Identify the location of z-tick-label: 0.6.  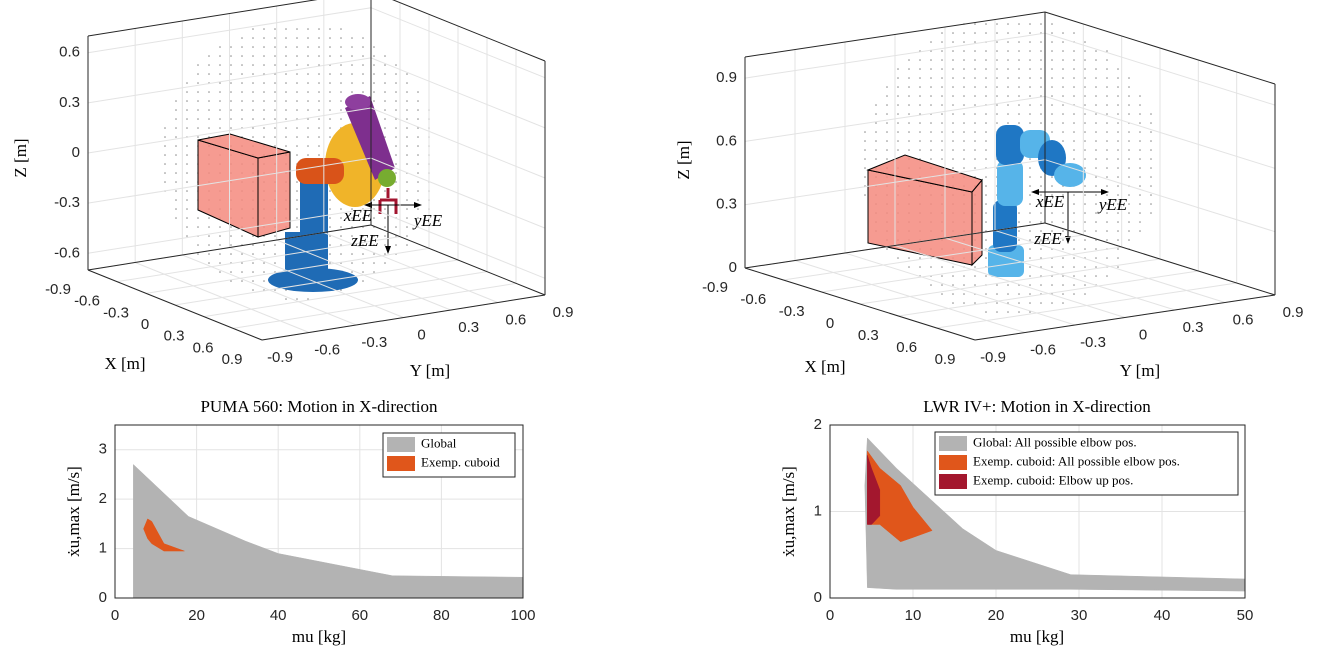
(69, 52).